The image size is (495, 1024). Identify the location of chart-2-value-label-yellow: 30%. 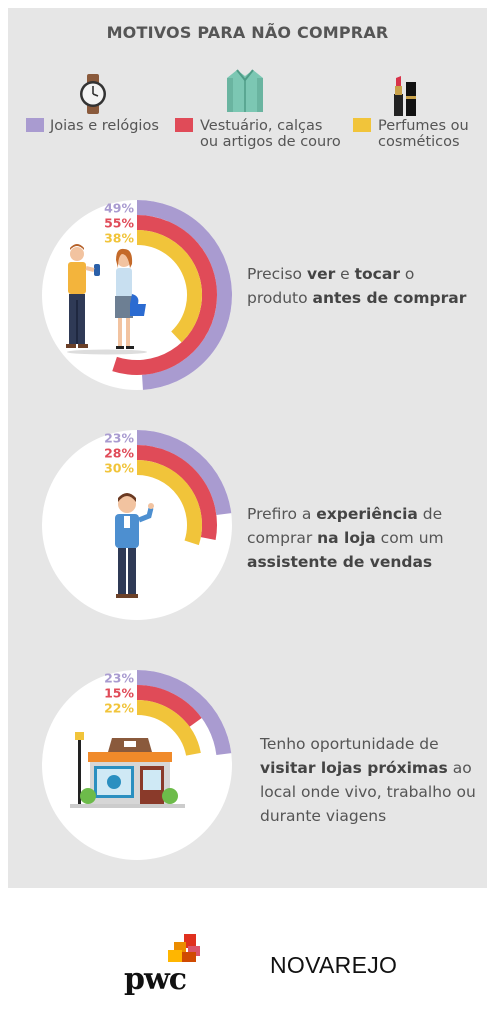
(119, 468).